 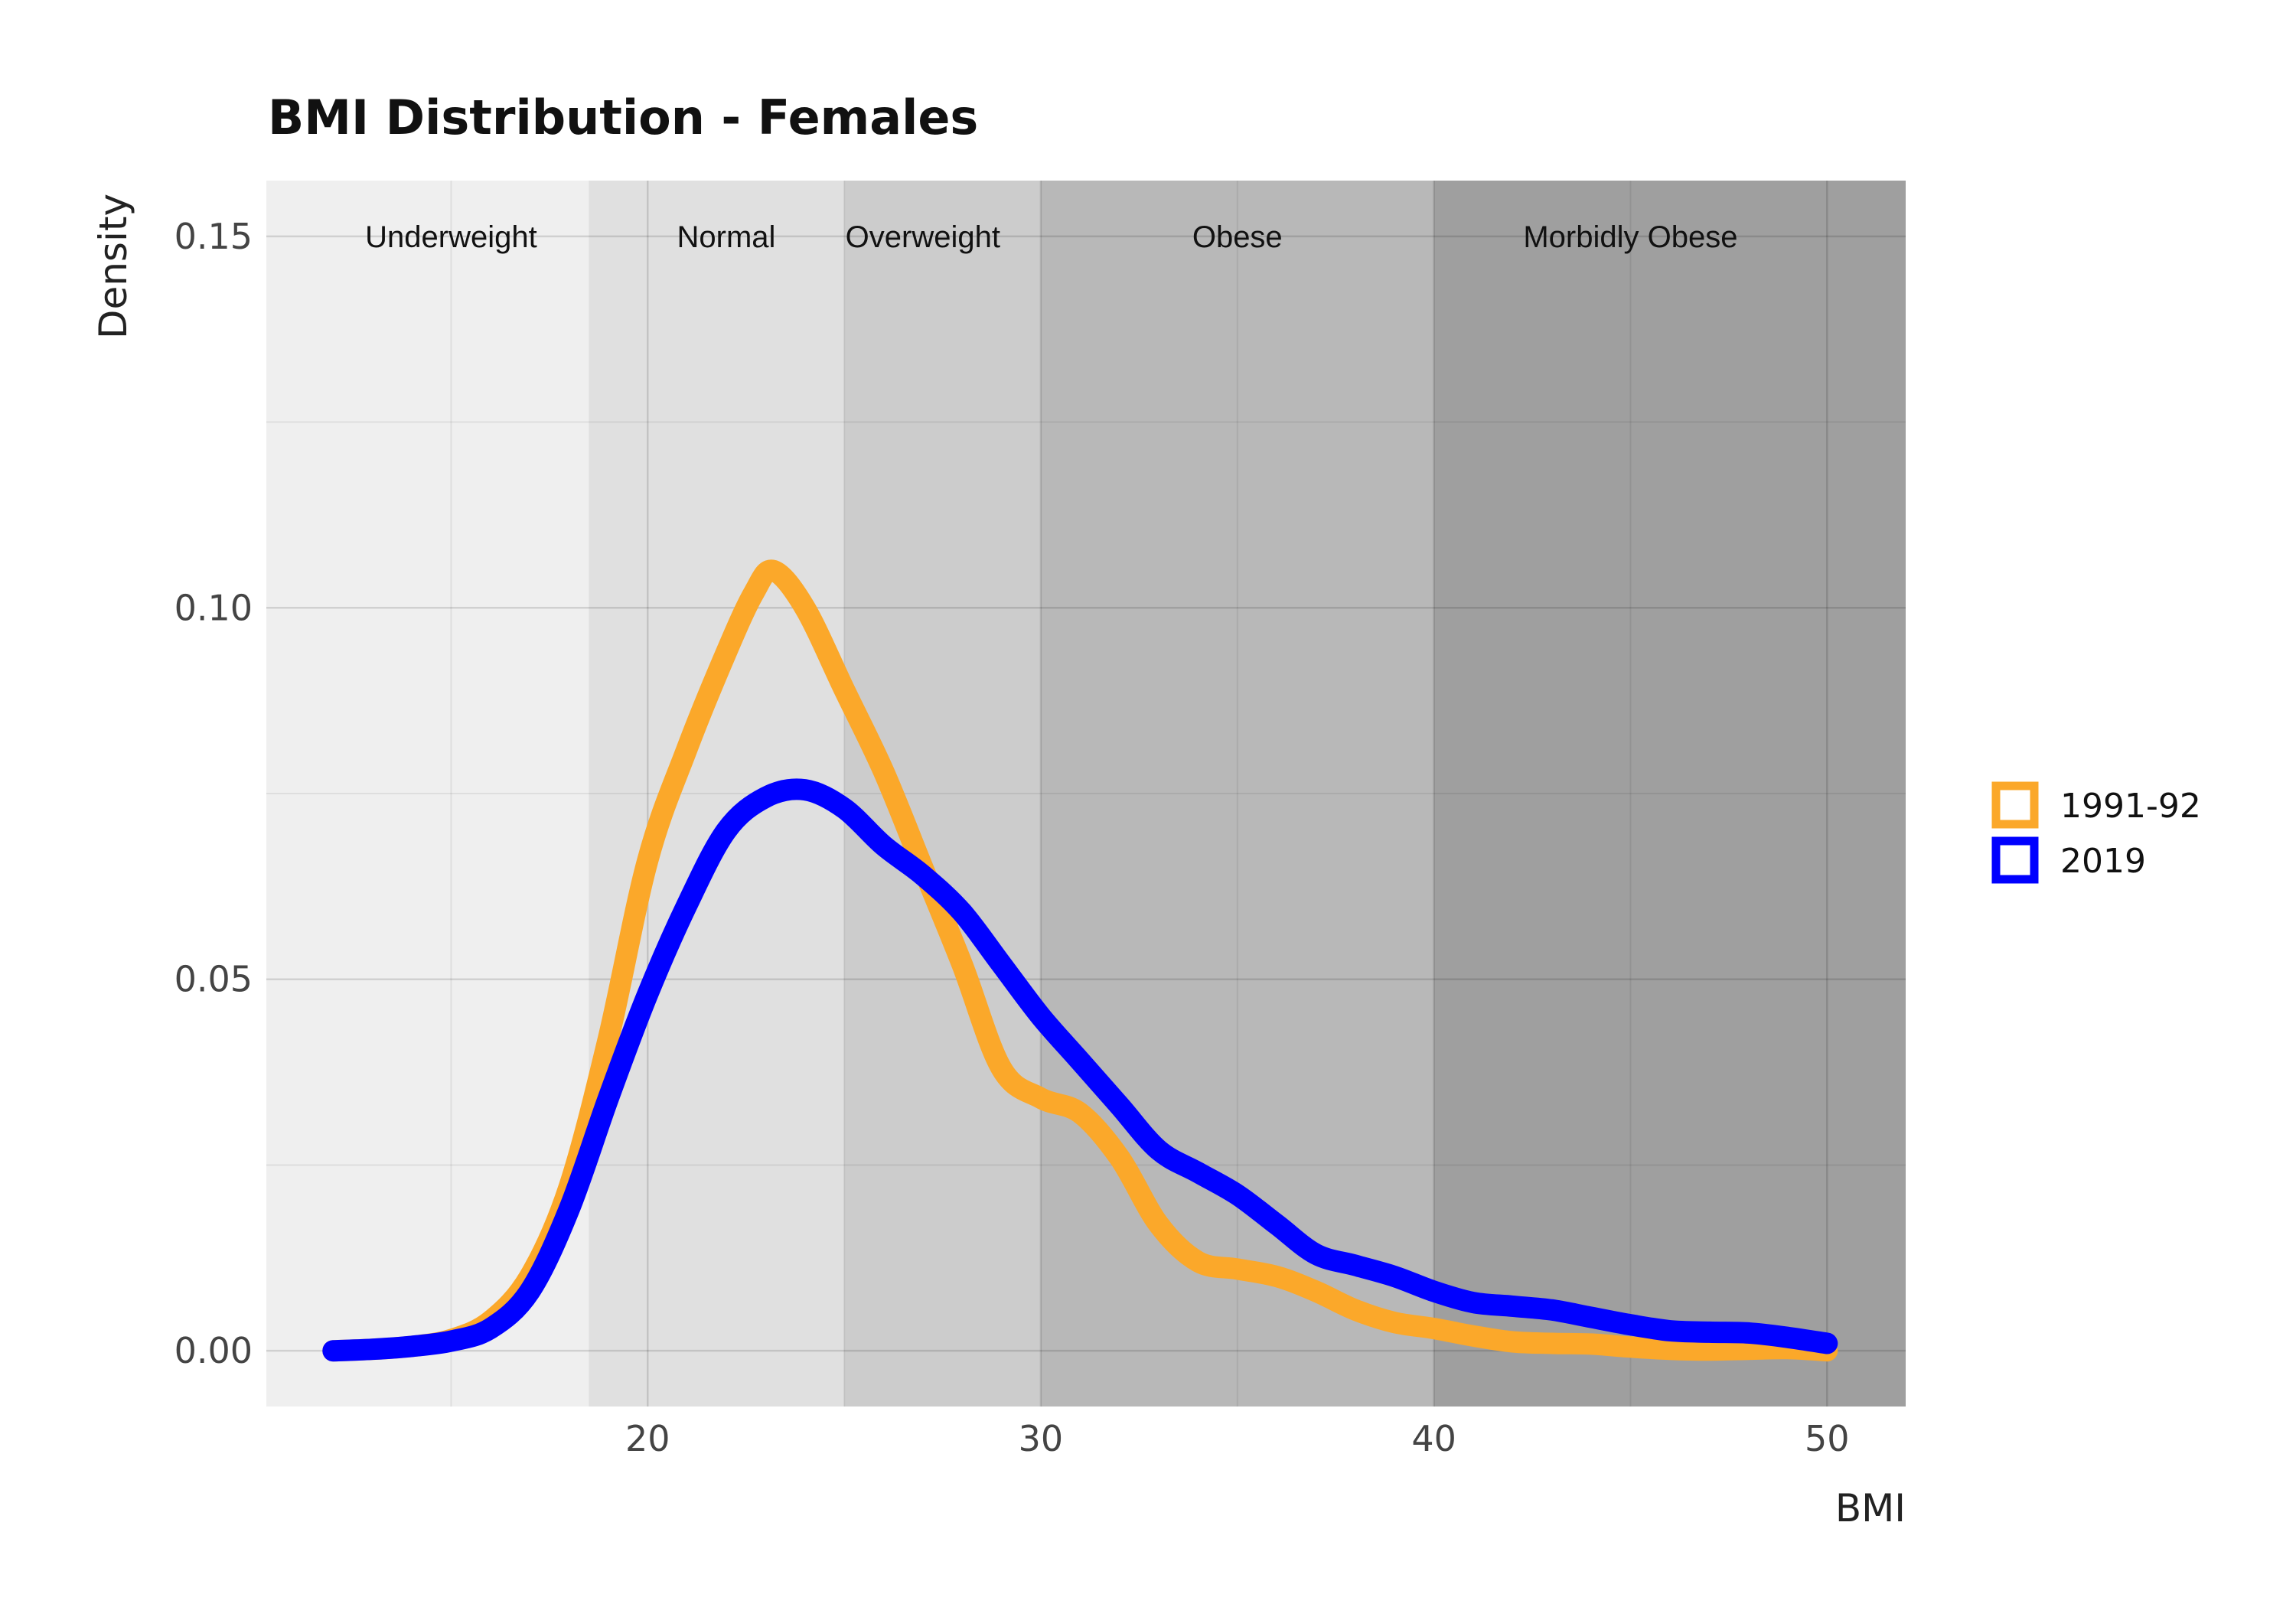 What do you see at coordinates (213, 237) in the screenshot?
I see `y-tick-label: 0.15` at bounding box center [213, 237].